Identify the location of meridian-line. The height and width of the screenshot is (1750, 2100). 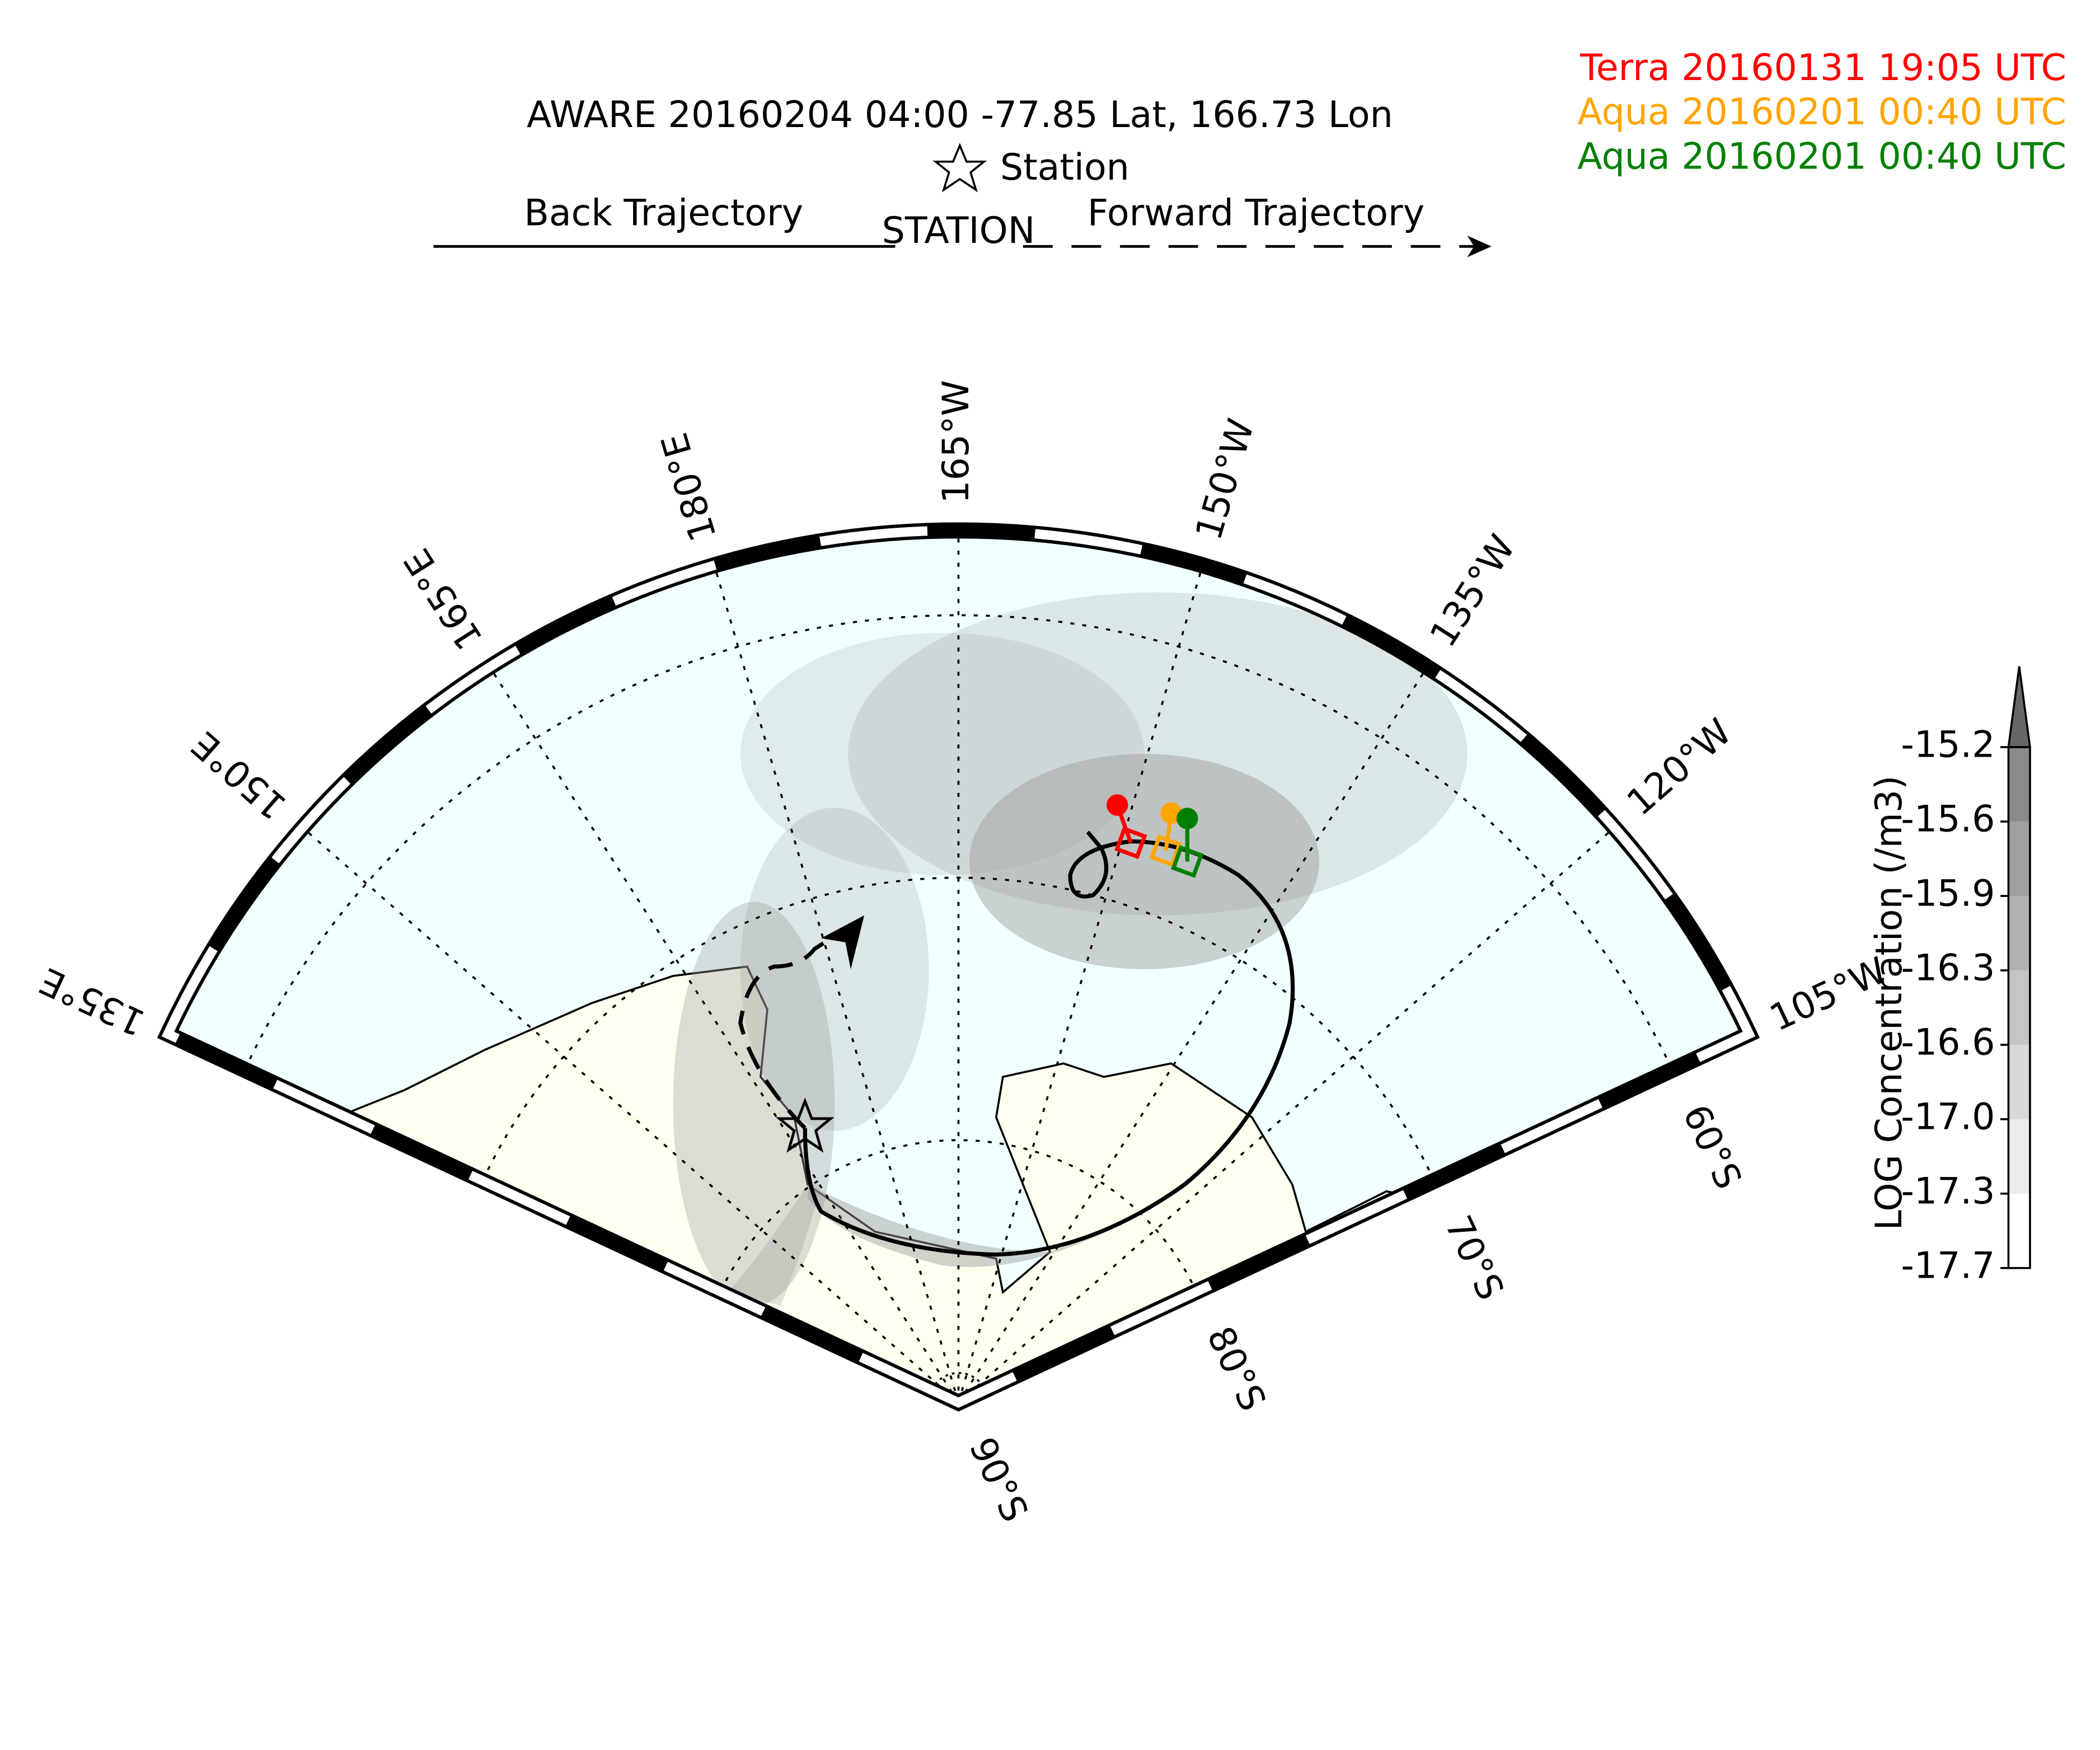
(1080, 984).